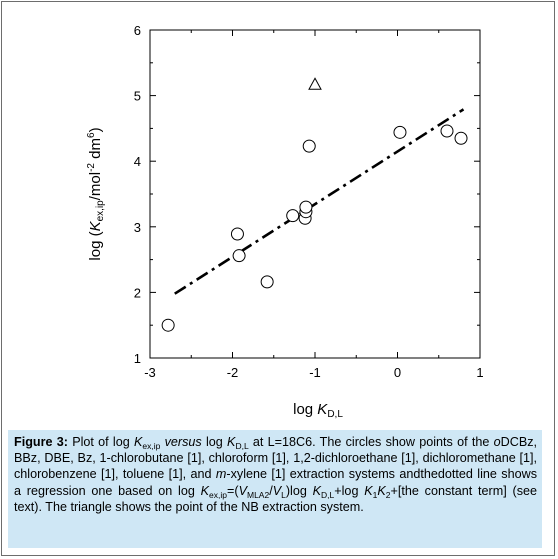 The width and height of the screenshot is (558, 559). Describe the element at coordinates (95, 129) in the screenshot. I see `y-axis-title-suffix: )` at that location.